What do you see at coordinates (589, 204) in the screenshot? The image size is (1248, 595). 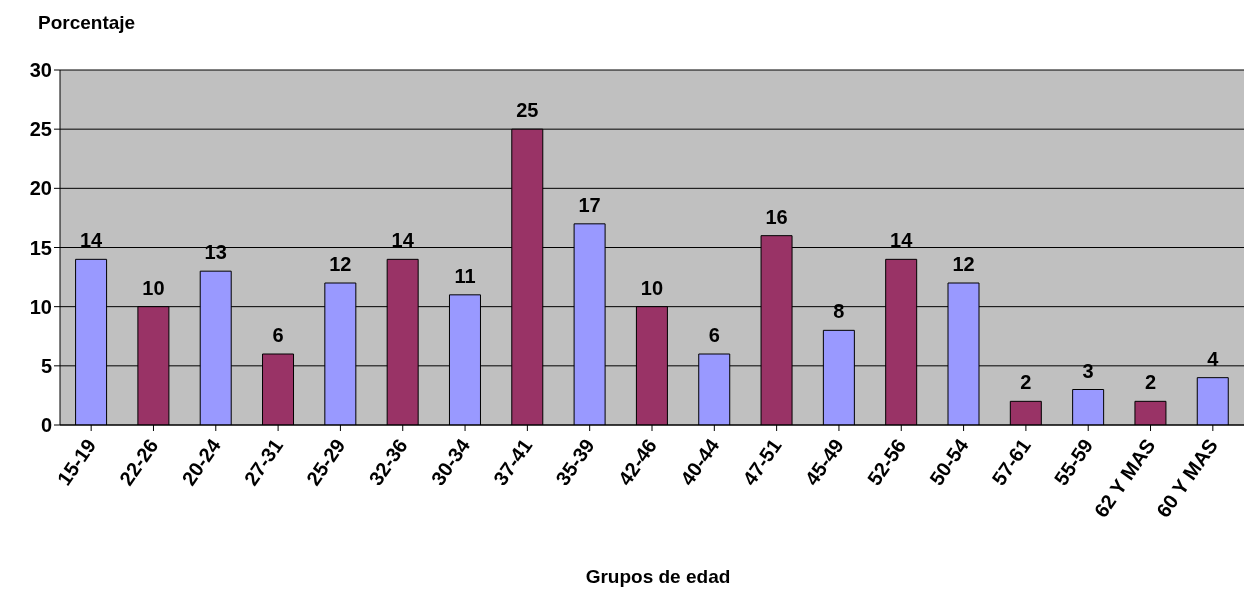 I see `data-label: 17` at bounding box center [589, 204].